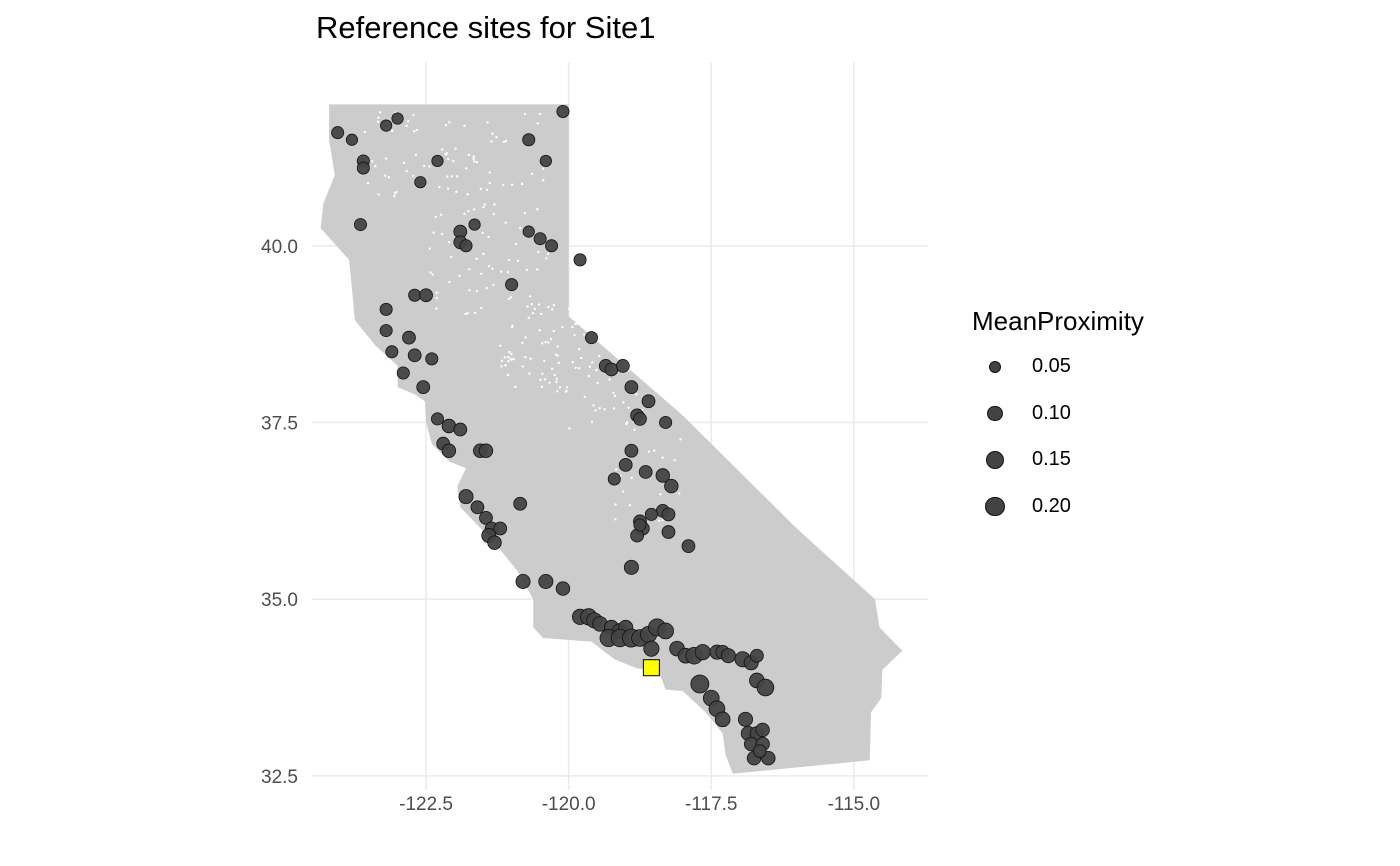 The width and height of the screenshot is (1400, 866). Describe the element at coordinates (1051, 412) in the screenshot. I see `legend-label: 0.10` at that location.